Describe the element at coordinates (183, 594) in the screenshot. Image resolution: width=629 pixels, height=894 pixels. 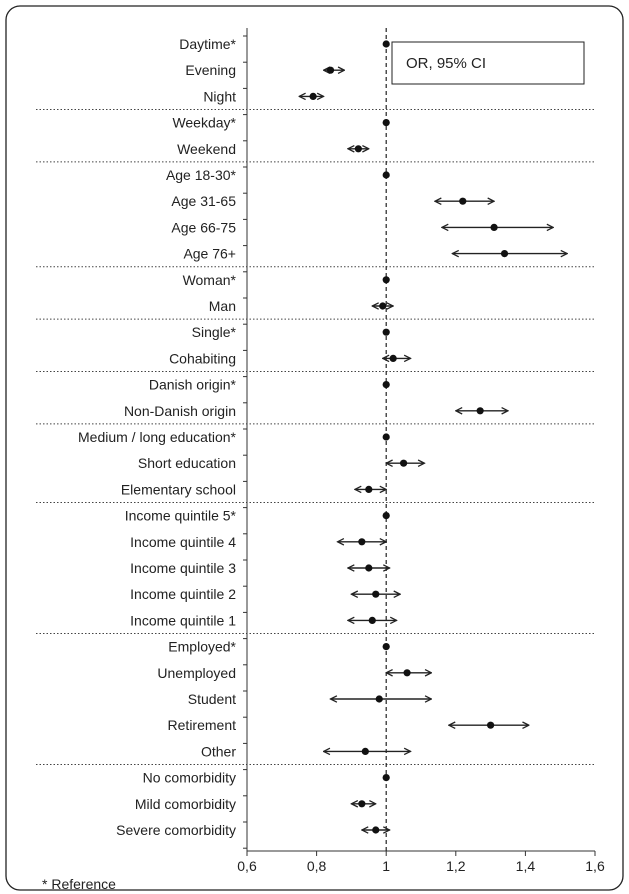
I see `row-label: Income quintile 2` at that location.